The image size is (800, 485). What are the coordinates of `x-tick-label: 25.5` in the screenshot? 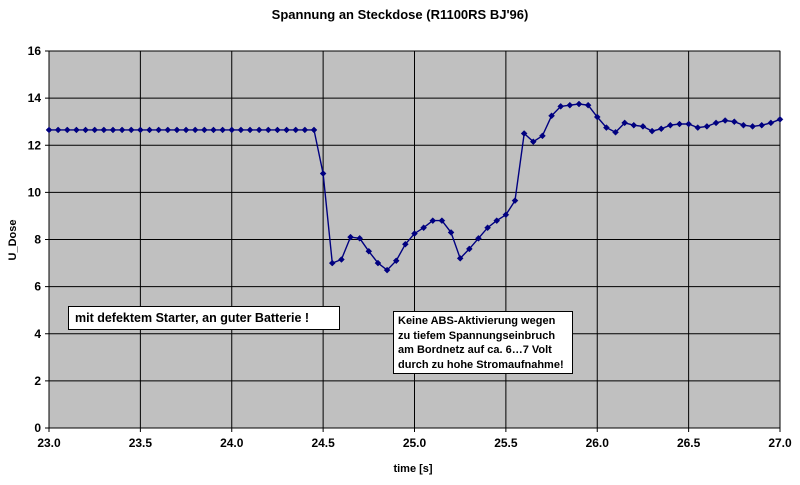 It's located at (506, 443).